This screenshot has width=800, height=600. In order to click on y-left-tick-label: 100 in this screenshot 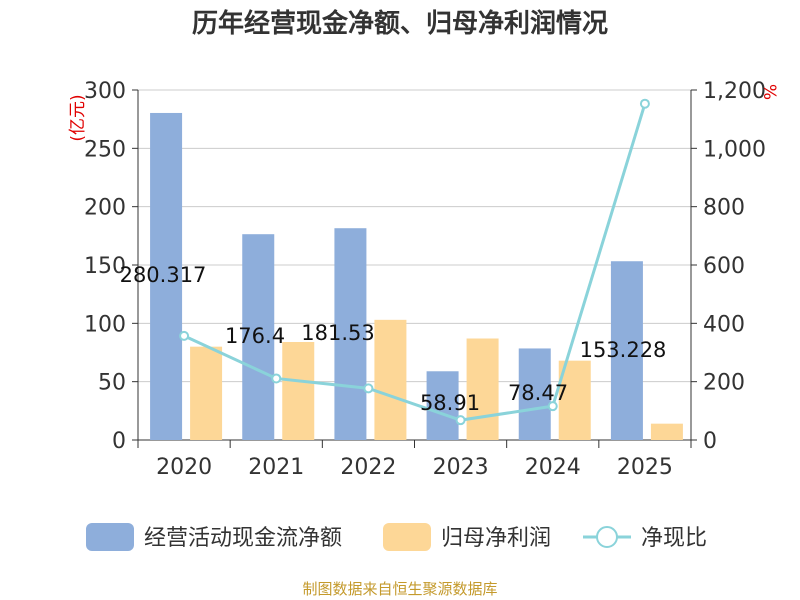, I will do `click(105, 324)`.